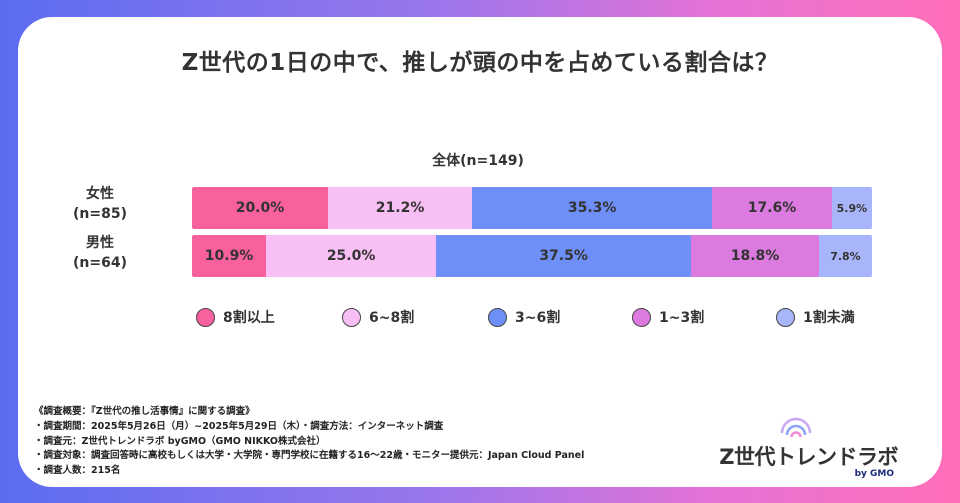  I want to click on legend-label: 8割以上, so click(249, 318).